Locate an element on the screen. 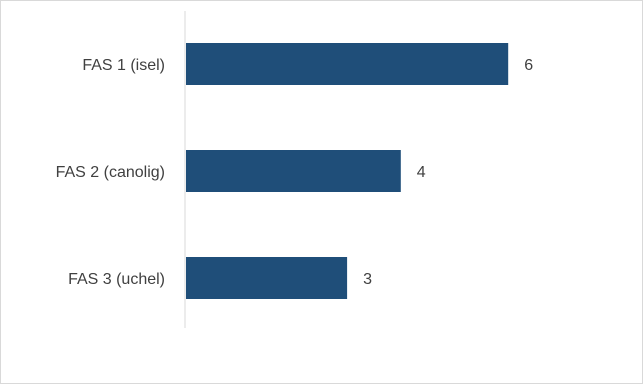 This screenshot has width=643, height=388. category-label-2: FAS 2 (canolig) is located at coordinates (110, 172).